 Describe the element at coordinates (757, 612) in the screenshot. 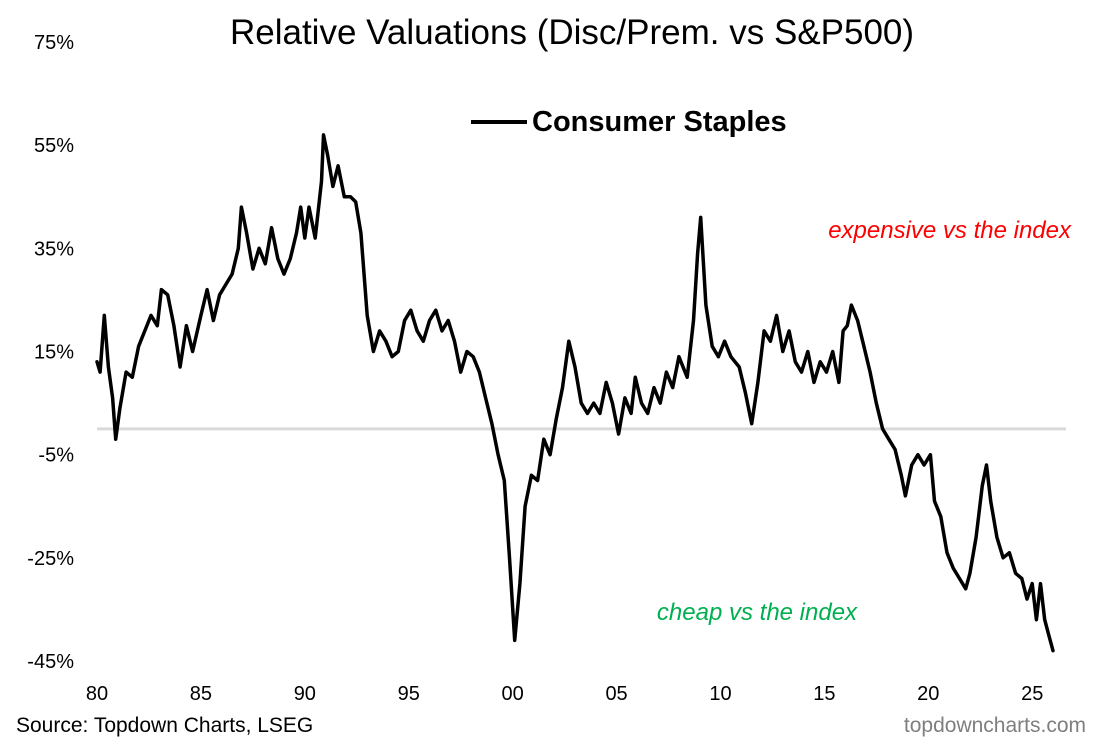

I see `annotation-cheap: cheap vs the index` at that location.